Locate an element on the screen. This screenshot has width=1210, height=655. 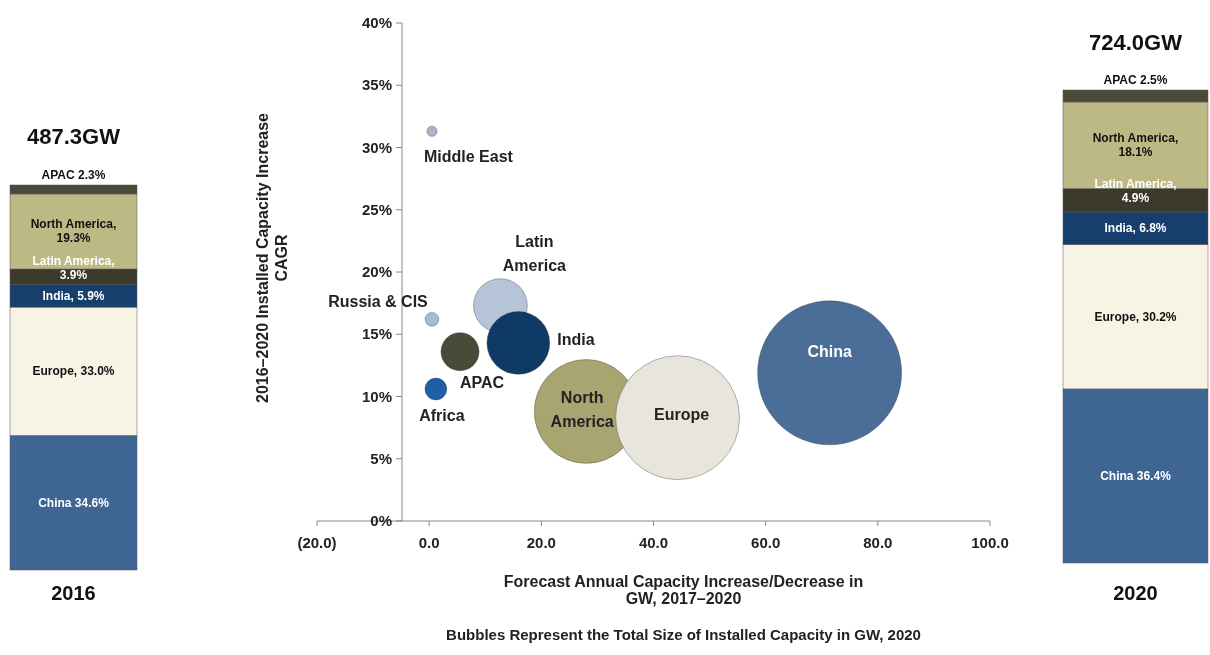
y-tick-label: 0% is located at coordinates (381, 520).